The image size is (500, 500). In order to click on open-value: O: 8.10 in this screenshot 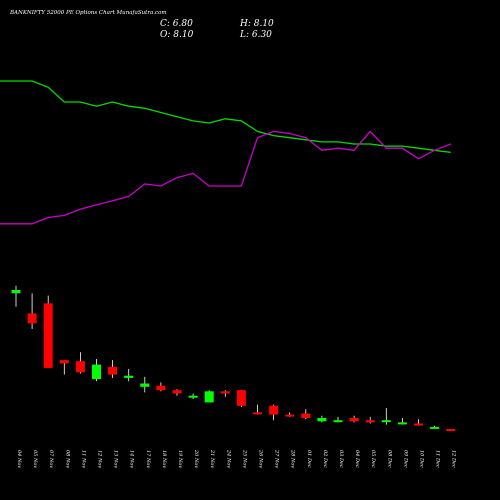, I will do `click(177, 35)`.